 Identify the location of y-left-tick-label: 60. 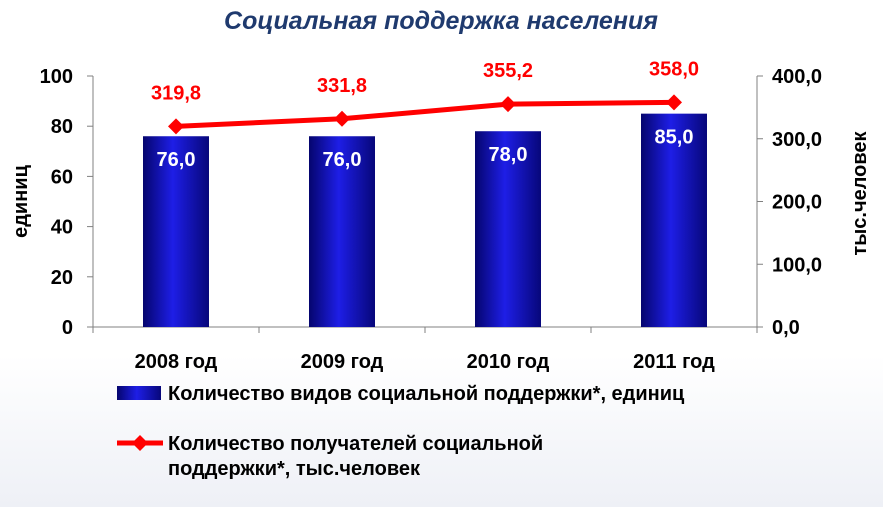
(62, 177).